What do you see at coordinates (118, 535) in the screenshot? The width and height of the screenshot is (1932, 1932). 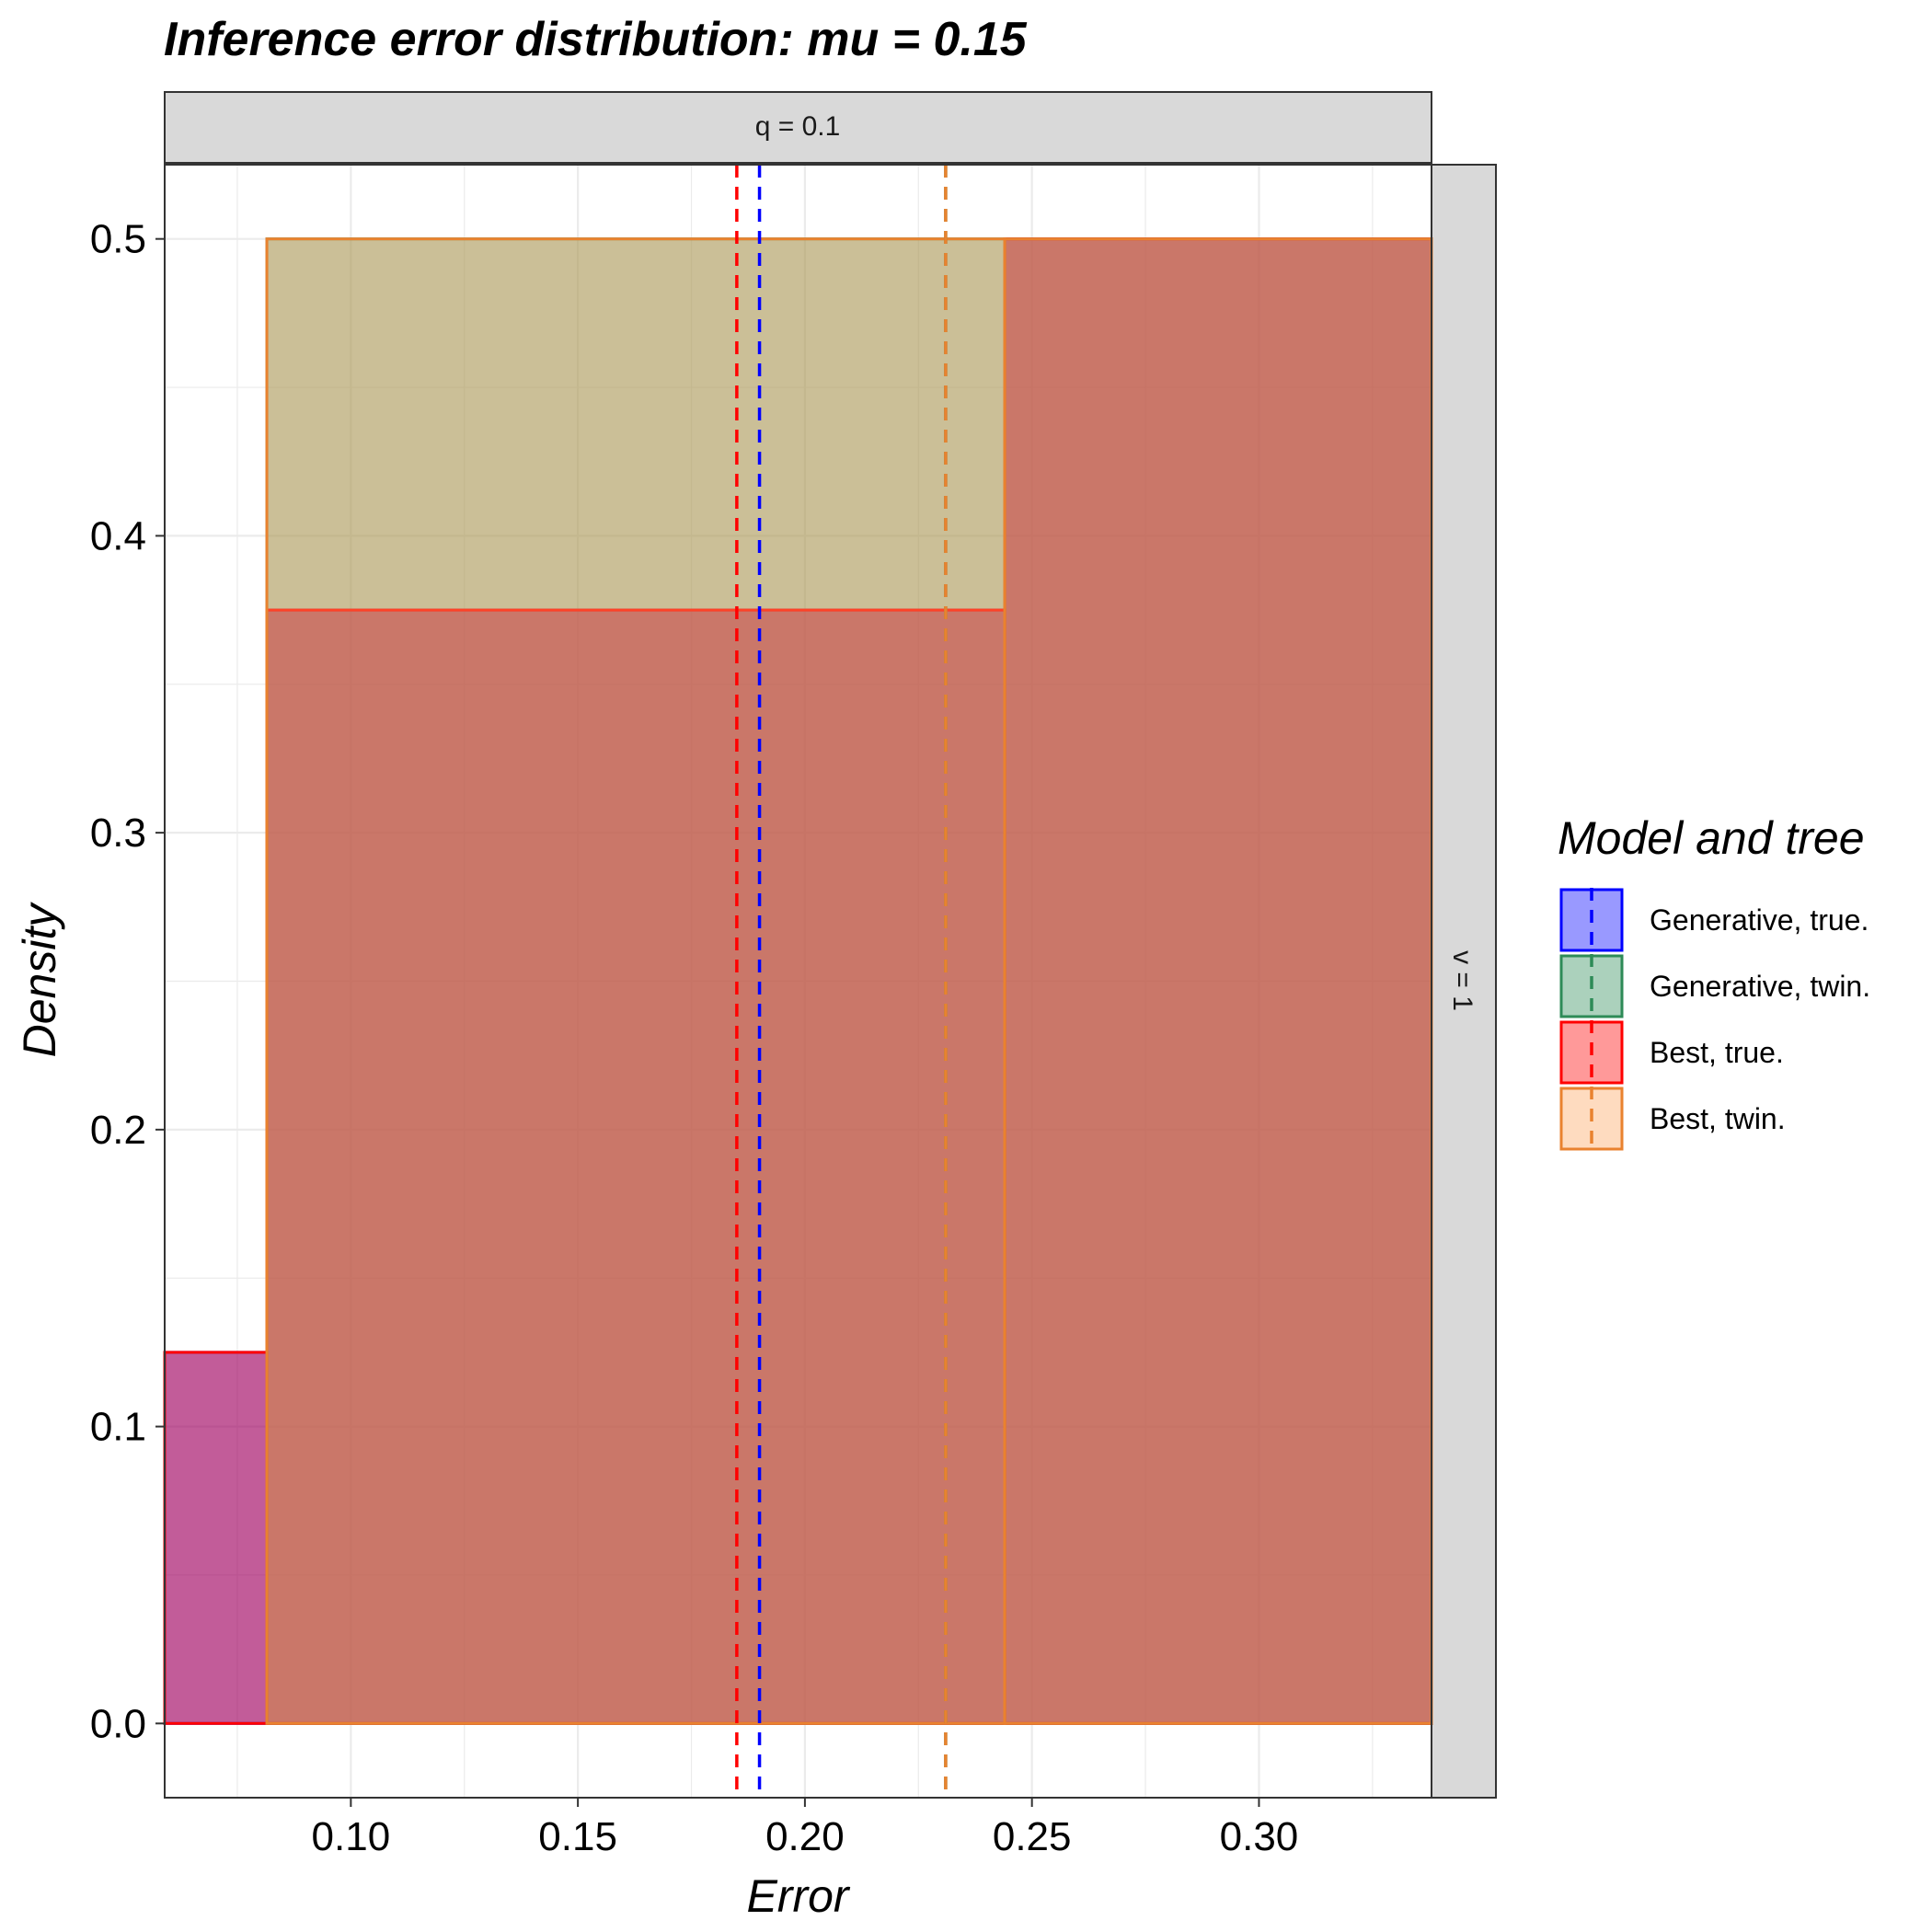 I see `y-tick-label: 0.4` at bounding box center [118, 535].